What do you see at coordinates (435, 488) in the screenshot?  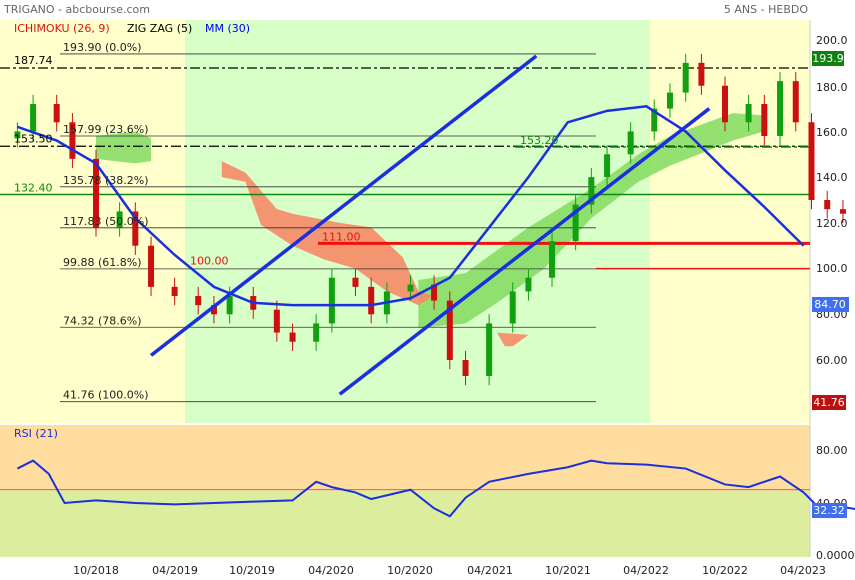 I see `rsi-line` at bounding box center [435, 488].